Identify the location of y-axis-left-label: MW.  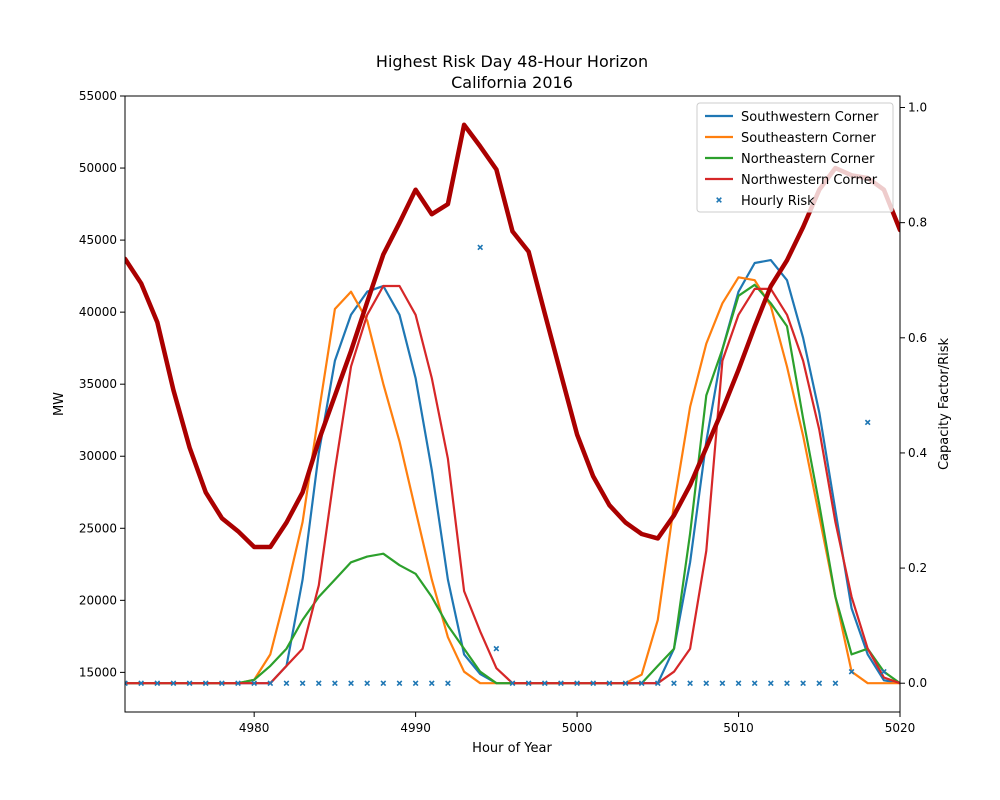
(59, 404).